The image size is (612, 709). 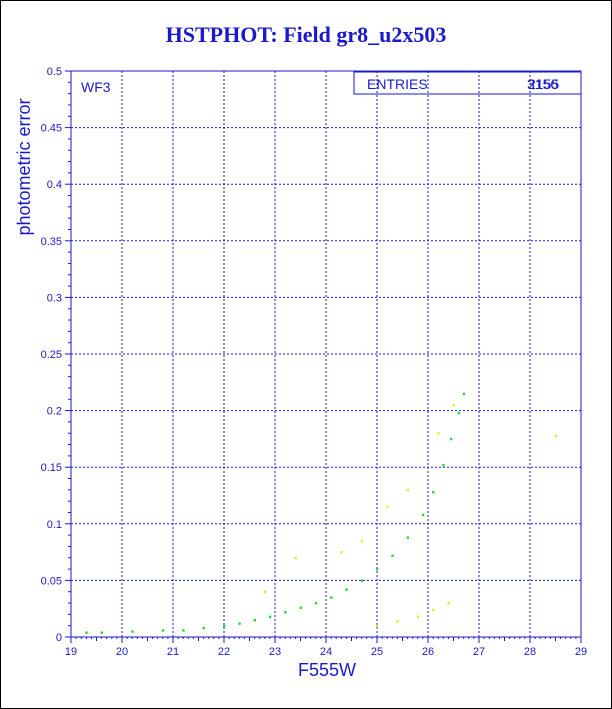 What do you see at coordinates (306, 34) in the screenshot?
I see `chart-title: HSTPHOT: Field gr8_u2x503` at bounding box center [306, 34].